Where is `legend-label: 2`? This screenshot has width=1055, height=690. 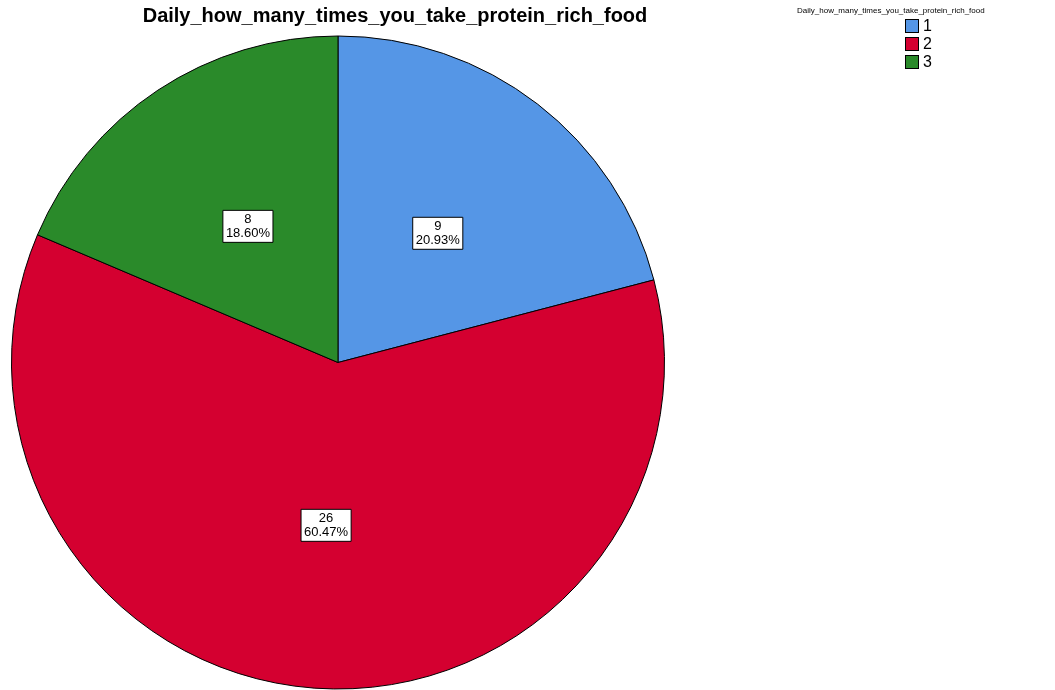 legend-label: 2 is located at coordinates (927, 44).